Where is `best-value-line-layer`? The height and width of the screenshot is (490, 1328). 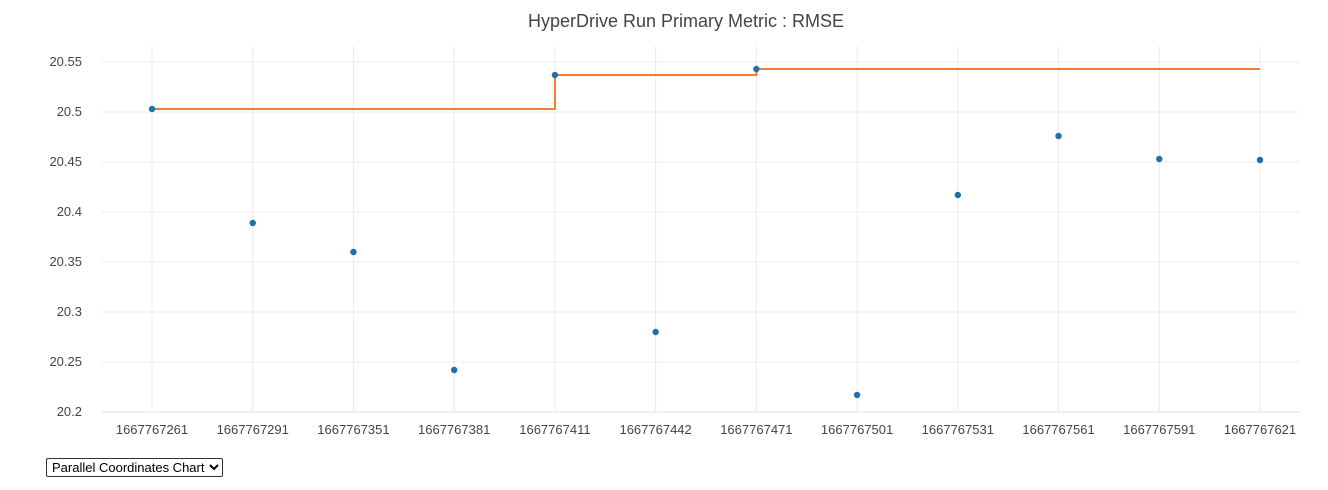 best-value-line-layer is located at coordinates (706, 89).